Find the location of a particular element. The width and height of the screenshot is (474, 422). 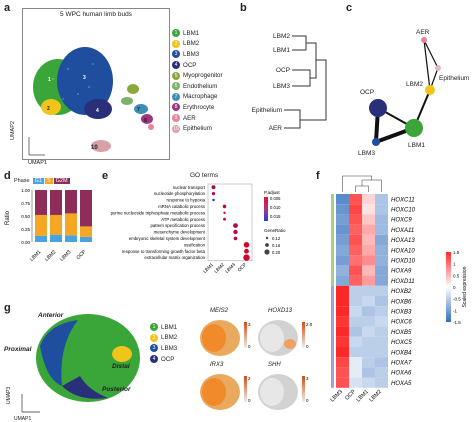

phase-swatch-g1: G1 is located at coordinates (38, 181).